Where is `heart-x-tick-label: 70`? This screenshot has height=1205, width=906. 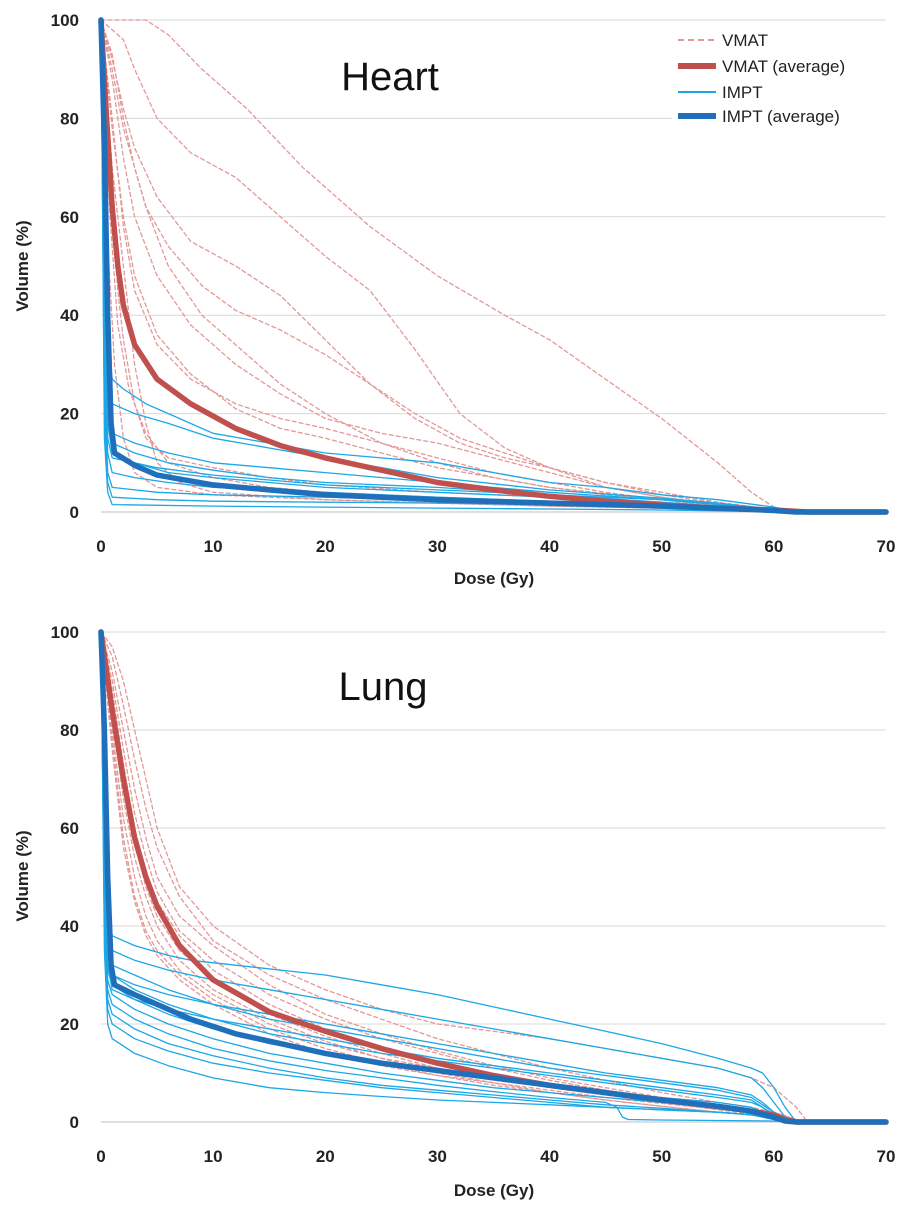 heart-x-tick-label: 70 is located at coordinates (886, 546).